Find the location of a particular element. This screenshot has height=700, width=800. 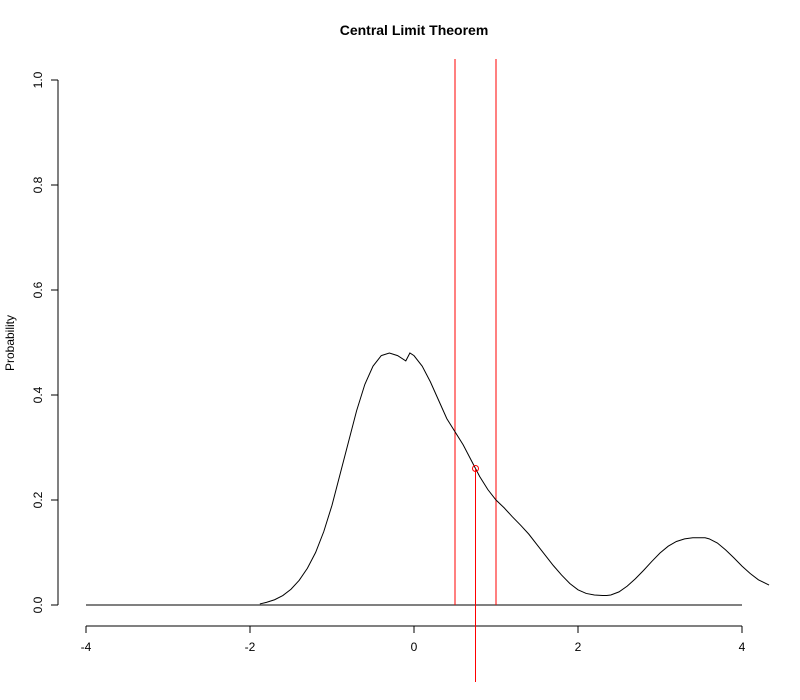

y-tick-label: 0.2 is located at coordinates (38, 499).